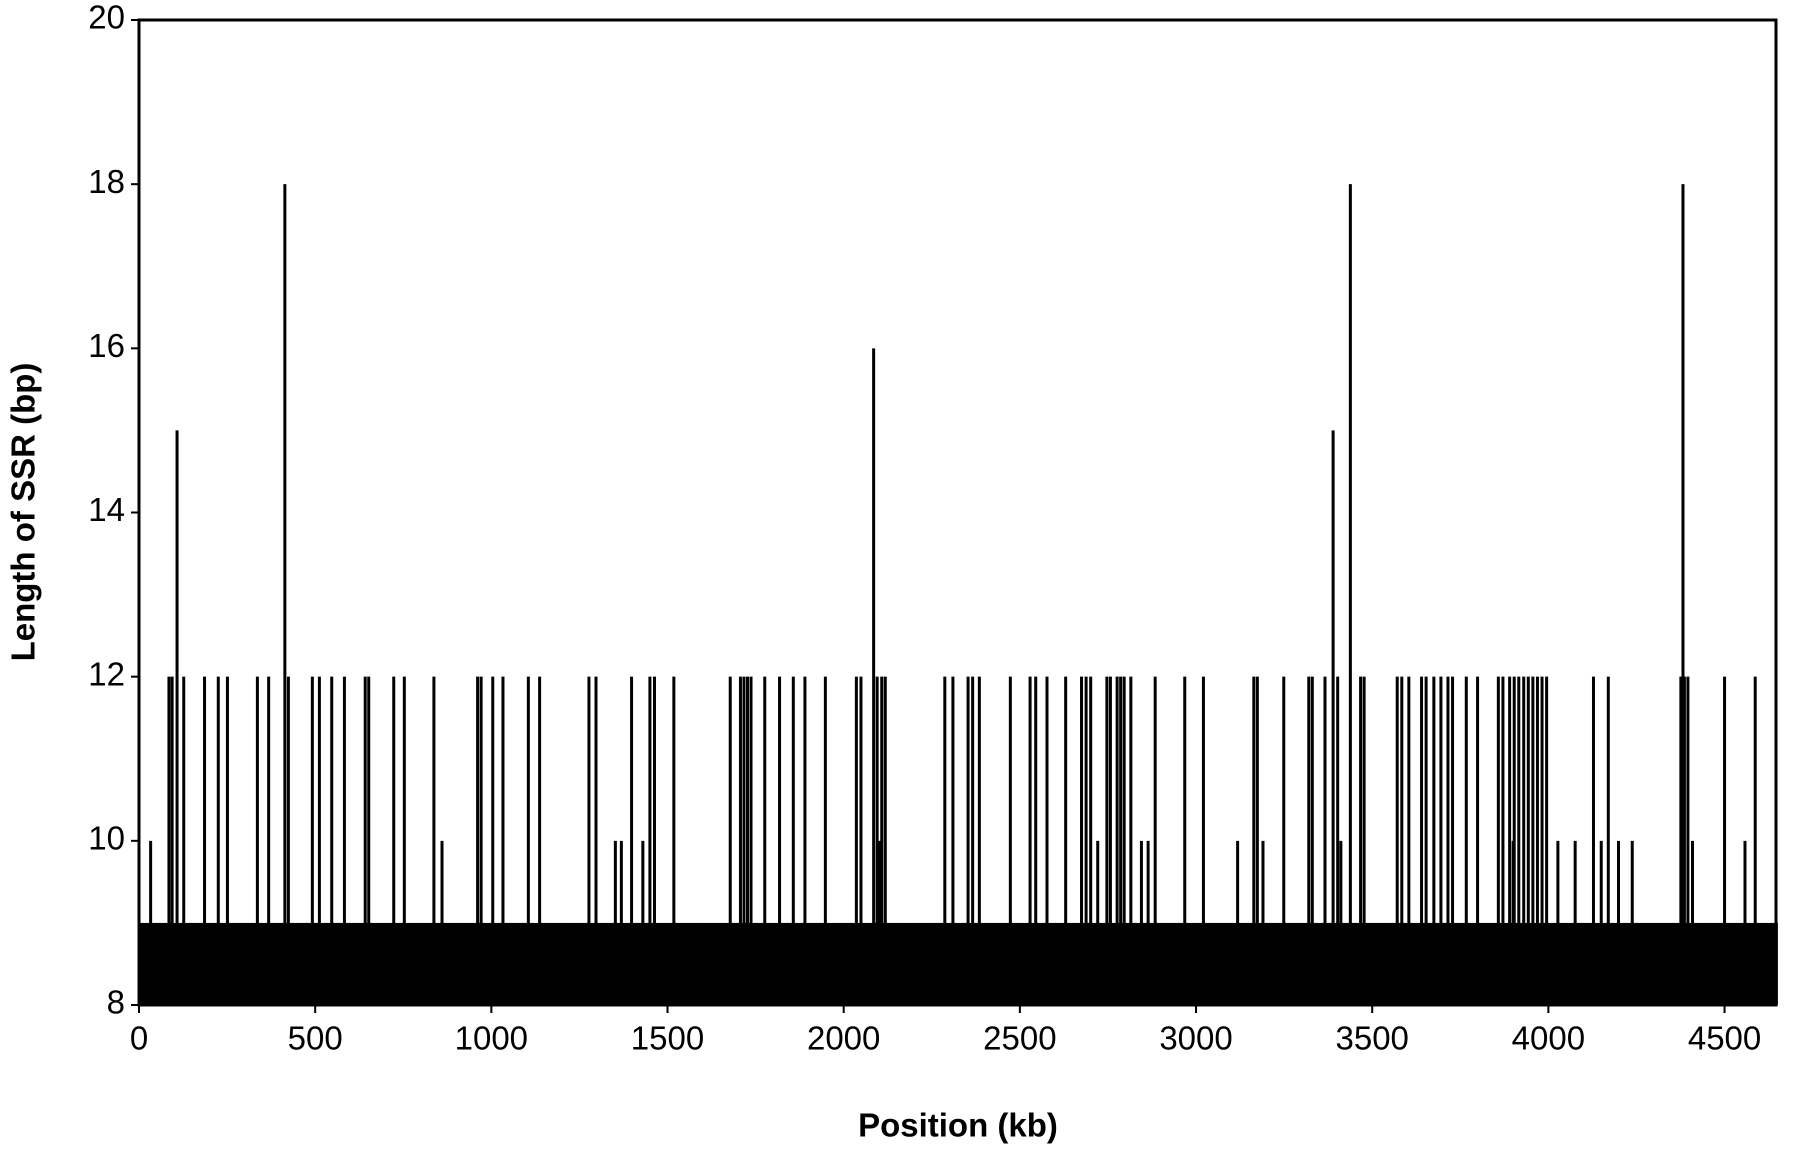 The image size is (1800, 1154). Describe the element at coordinates (491, 1038) in the screenshot. I see `x-tick-label: 1000` at that location.